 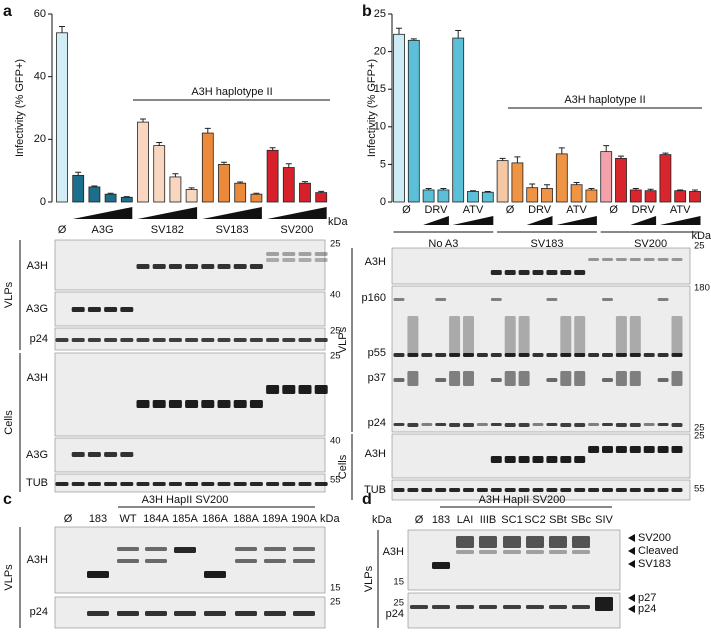 I want to click on subgroup-label: Ø, so click(x=406, y=210).